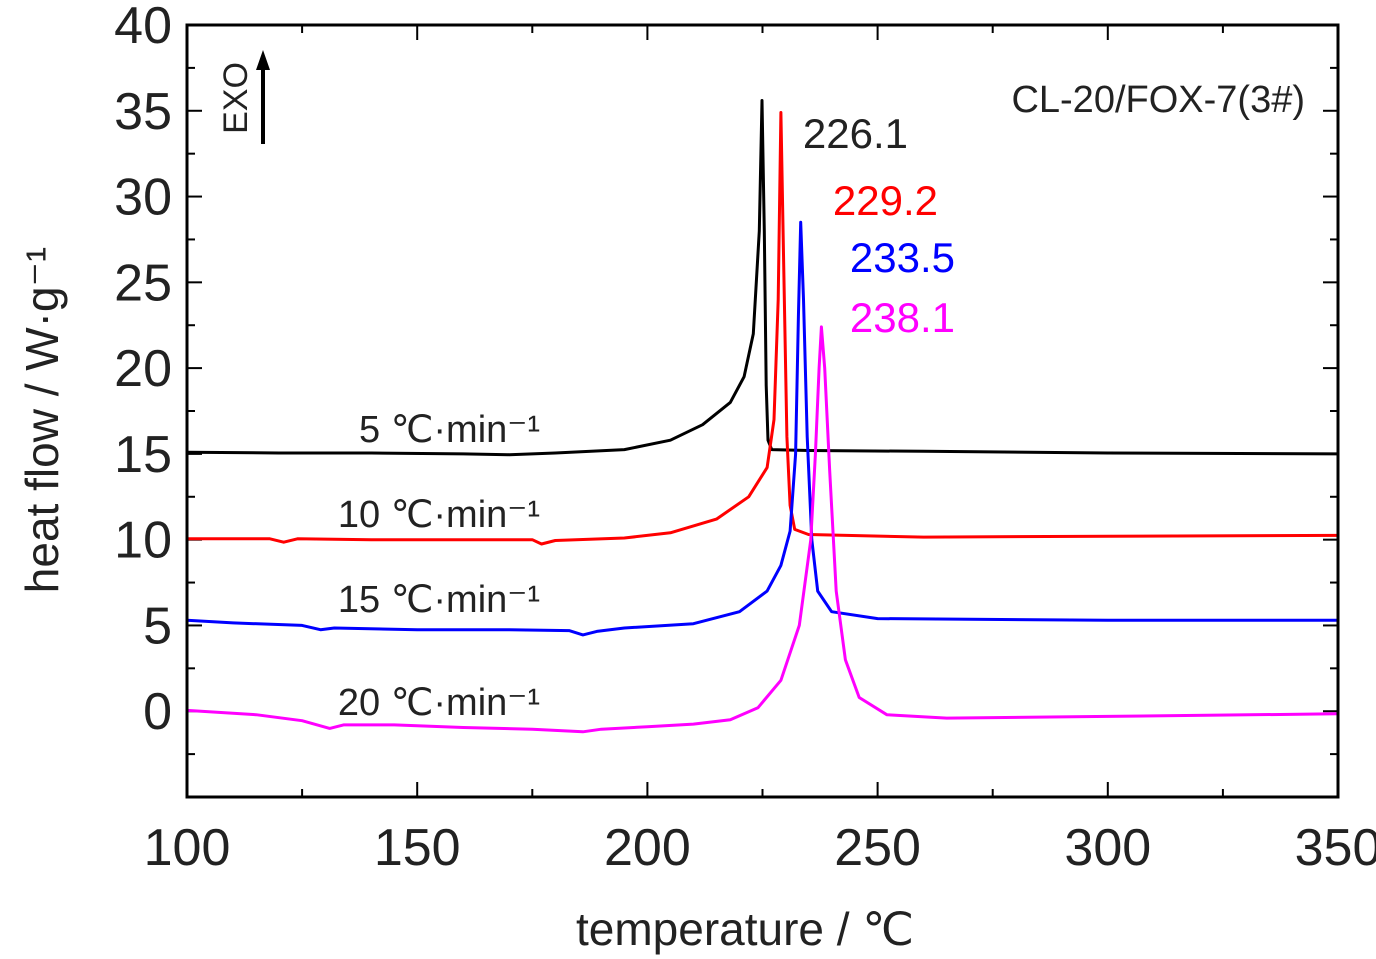  I want to click on heating-rate-label: 5 ℃·min⁻¹, so click(449, 430).